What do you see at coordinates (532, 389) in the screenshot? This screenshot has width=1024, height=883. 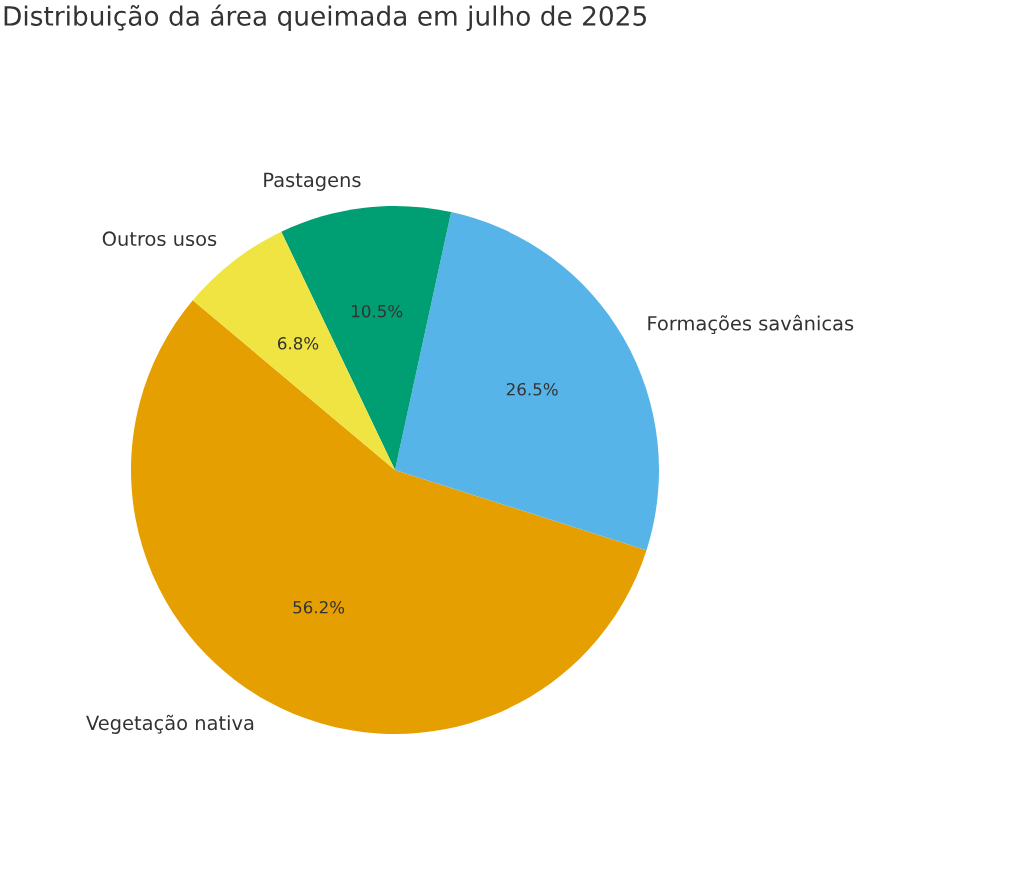 I see `data-label: 26.5%` at bounding box center [532, 389].